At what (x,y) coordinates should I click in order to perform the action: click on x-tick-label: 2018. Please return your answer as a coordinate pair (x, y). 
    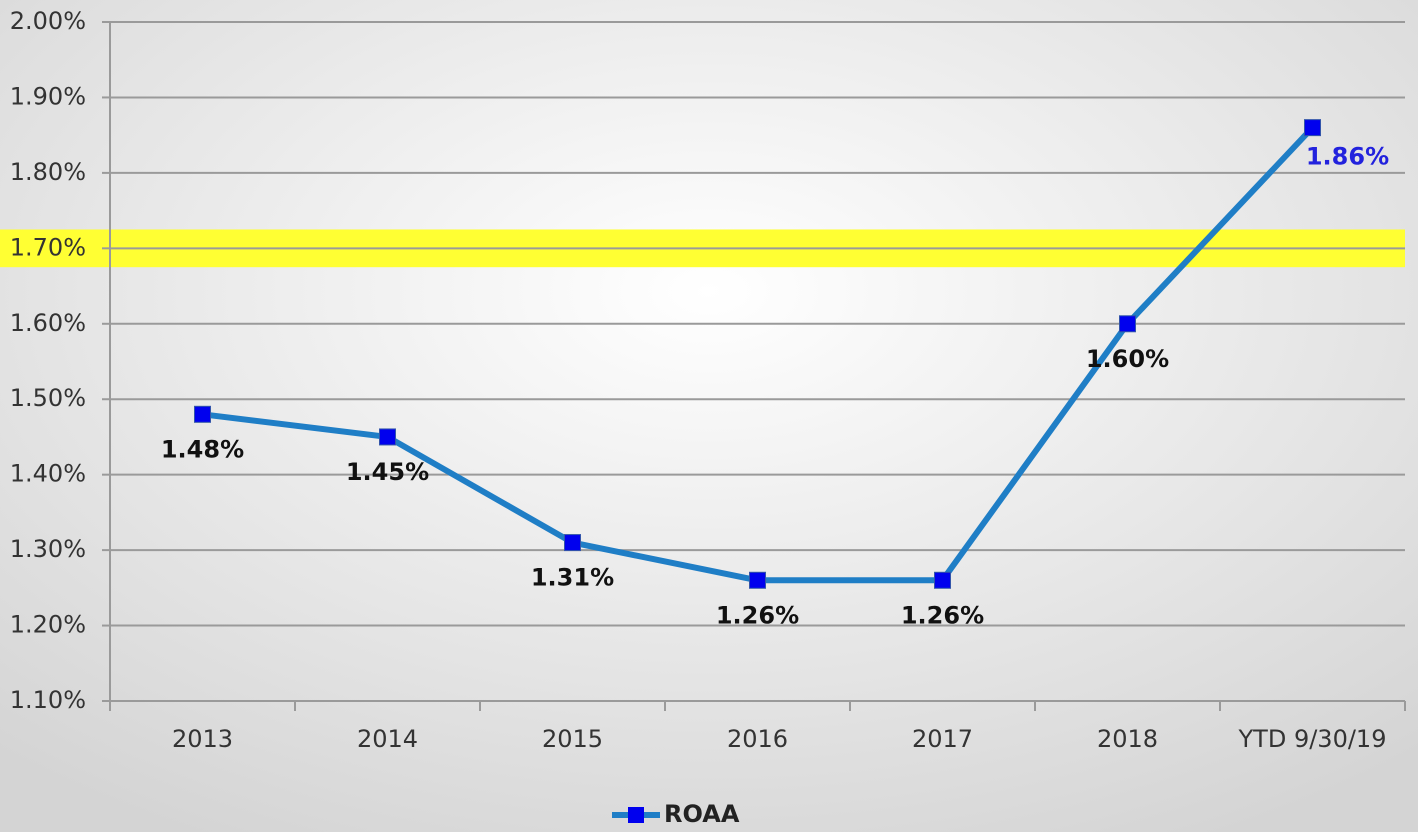
    Looking at the image, I should click on (1127, 739).